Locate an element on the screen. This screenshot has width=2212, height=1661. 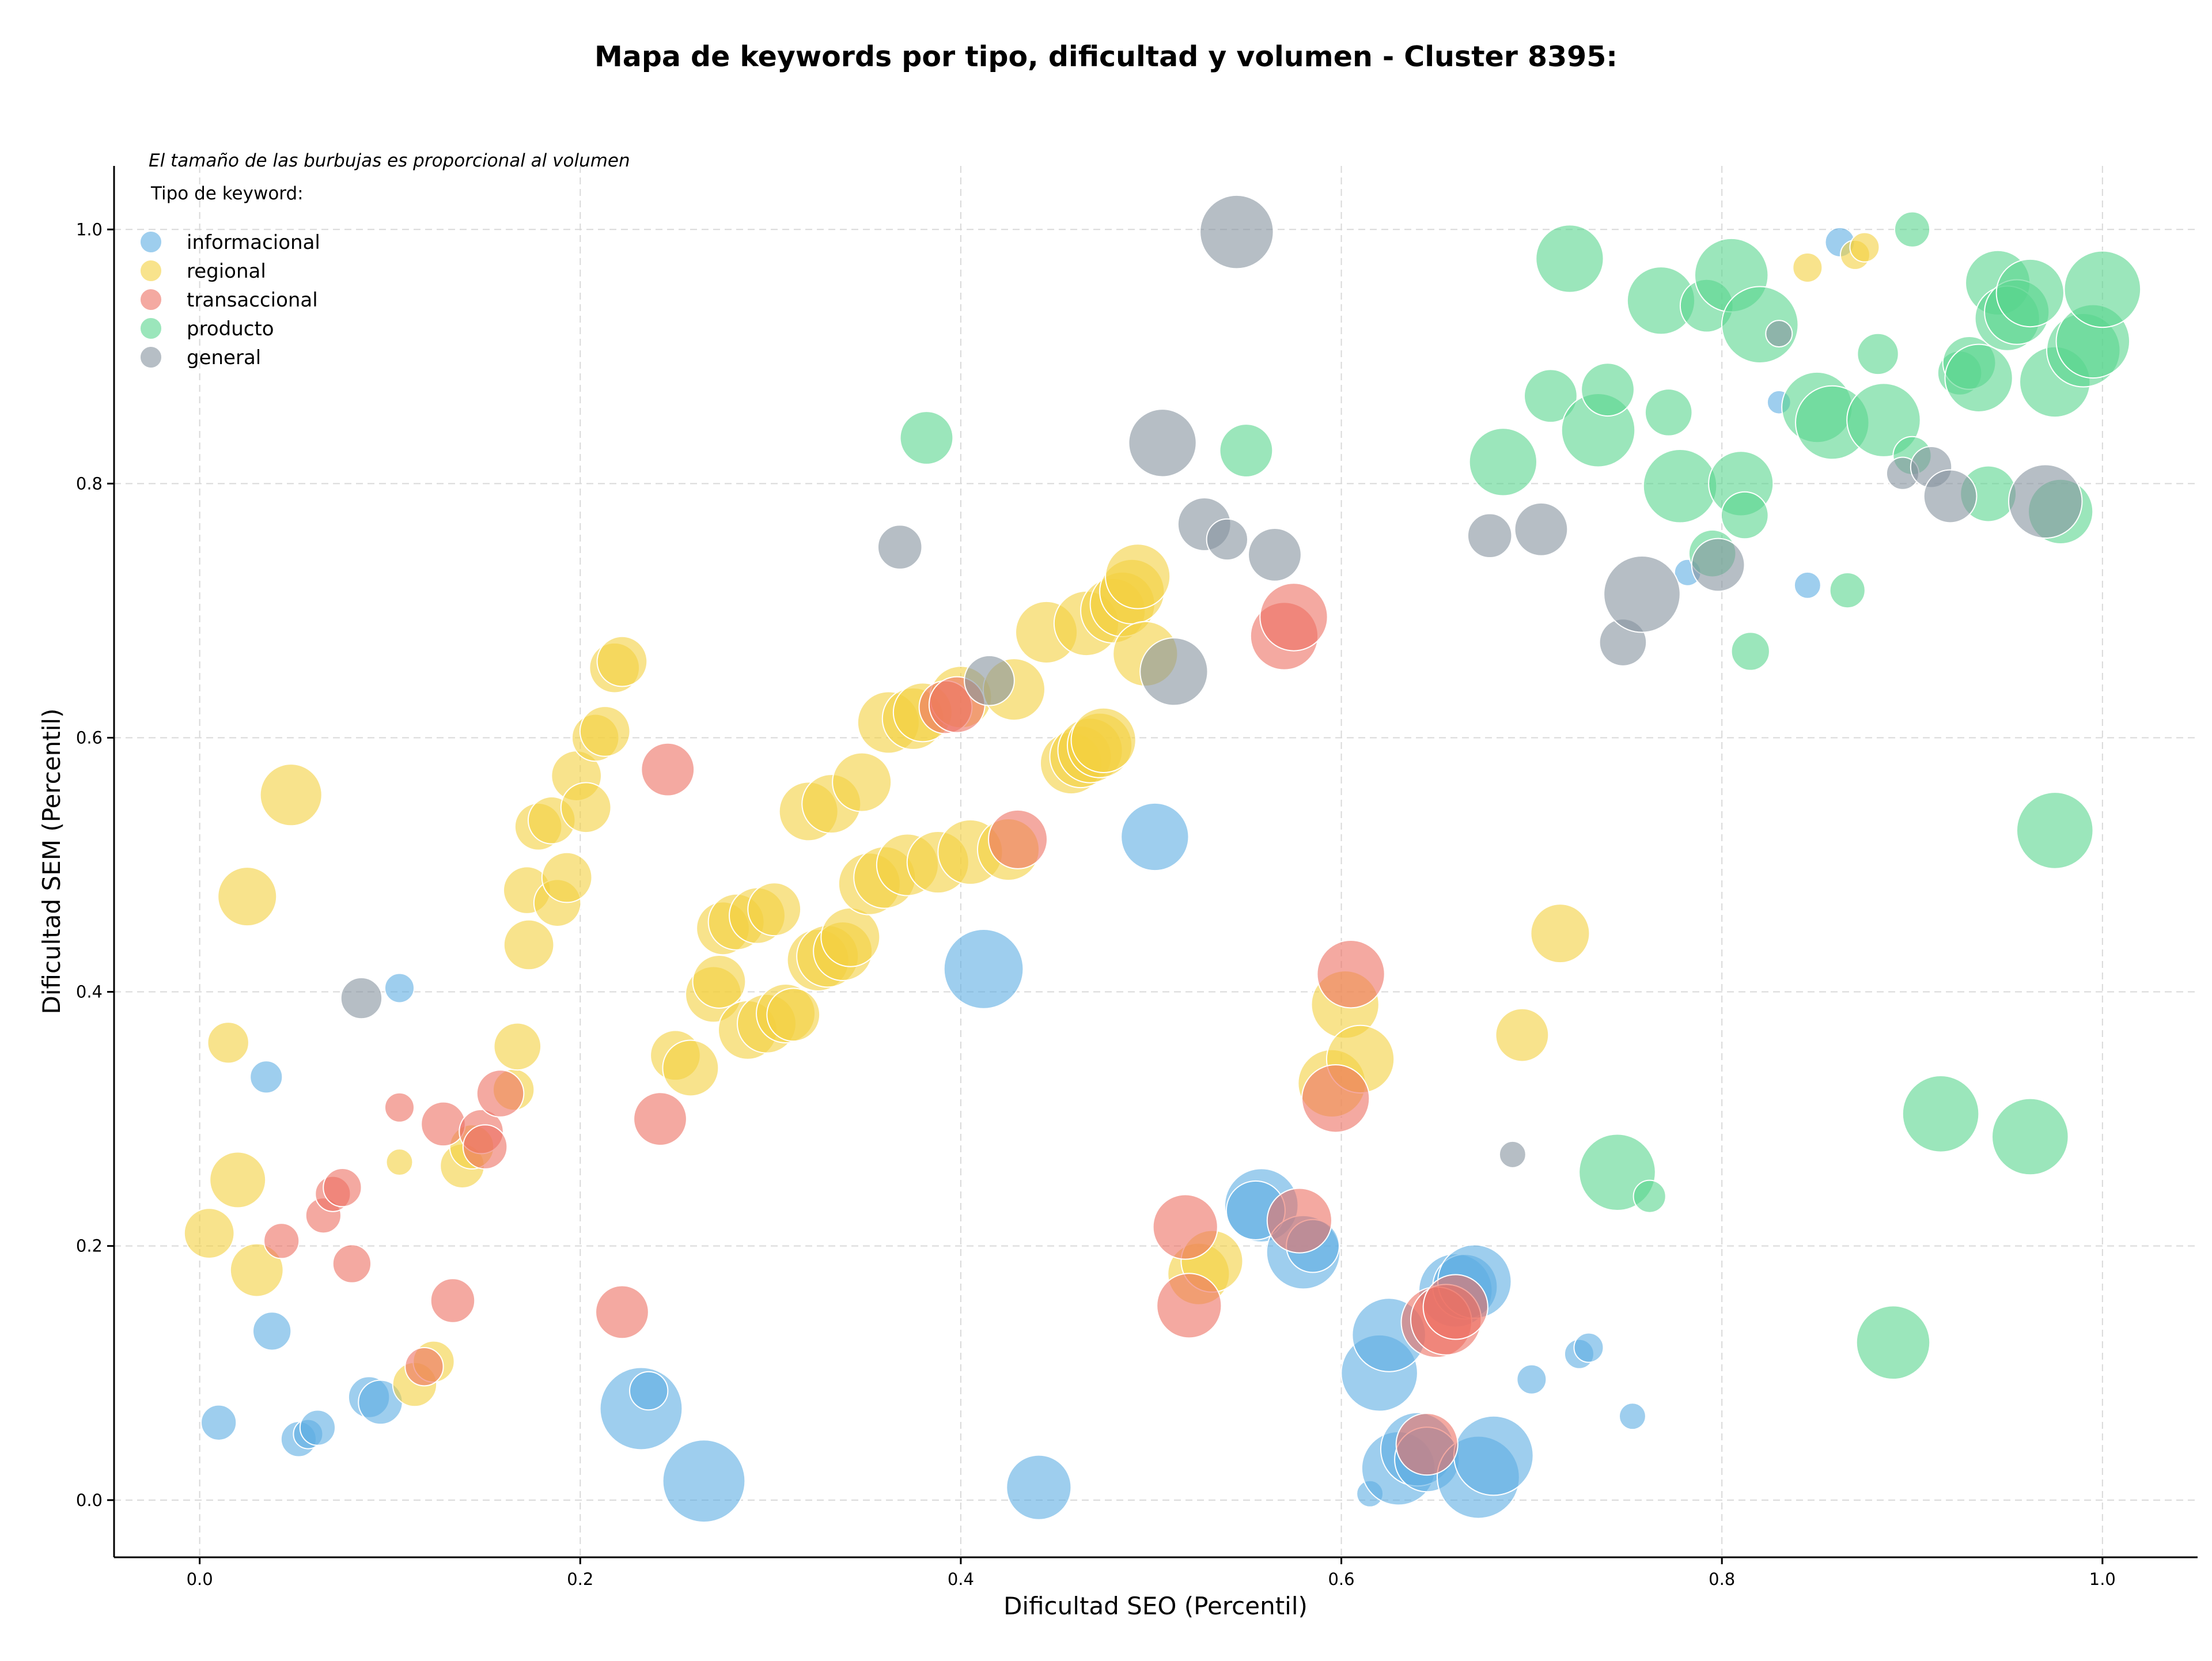
legend-marker-regional is located at coordinates (150, 270).